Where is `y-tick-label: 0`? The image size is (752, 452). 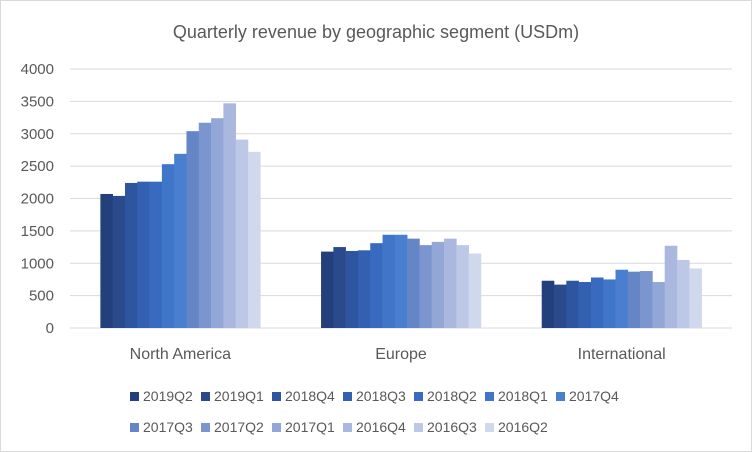
y-tick-label: 0 is located at coordinates (50, 328).